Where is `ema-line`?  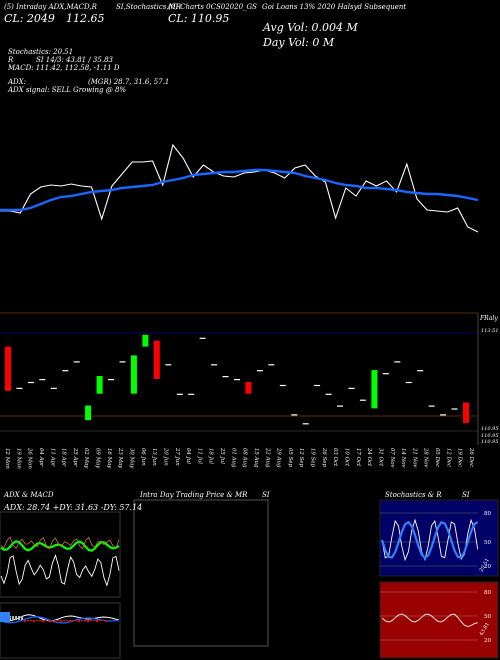
ema-line is located at coordinates (239, 190).